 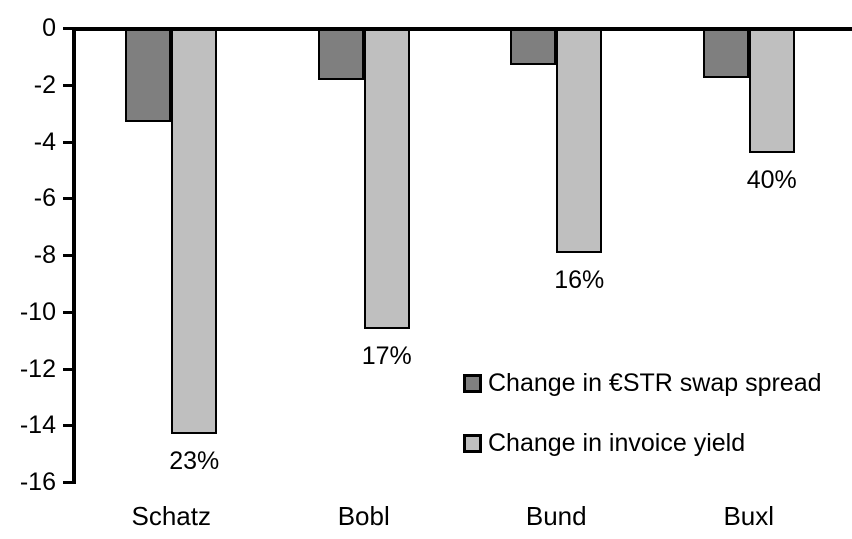 What do you see at coordinates (472, 443) in the screenshot?
I see `invoice-yield-swatch-icon` at bounding box center [472, 443].